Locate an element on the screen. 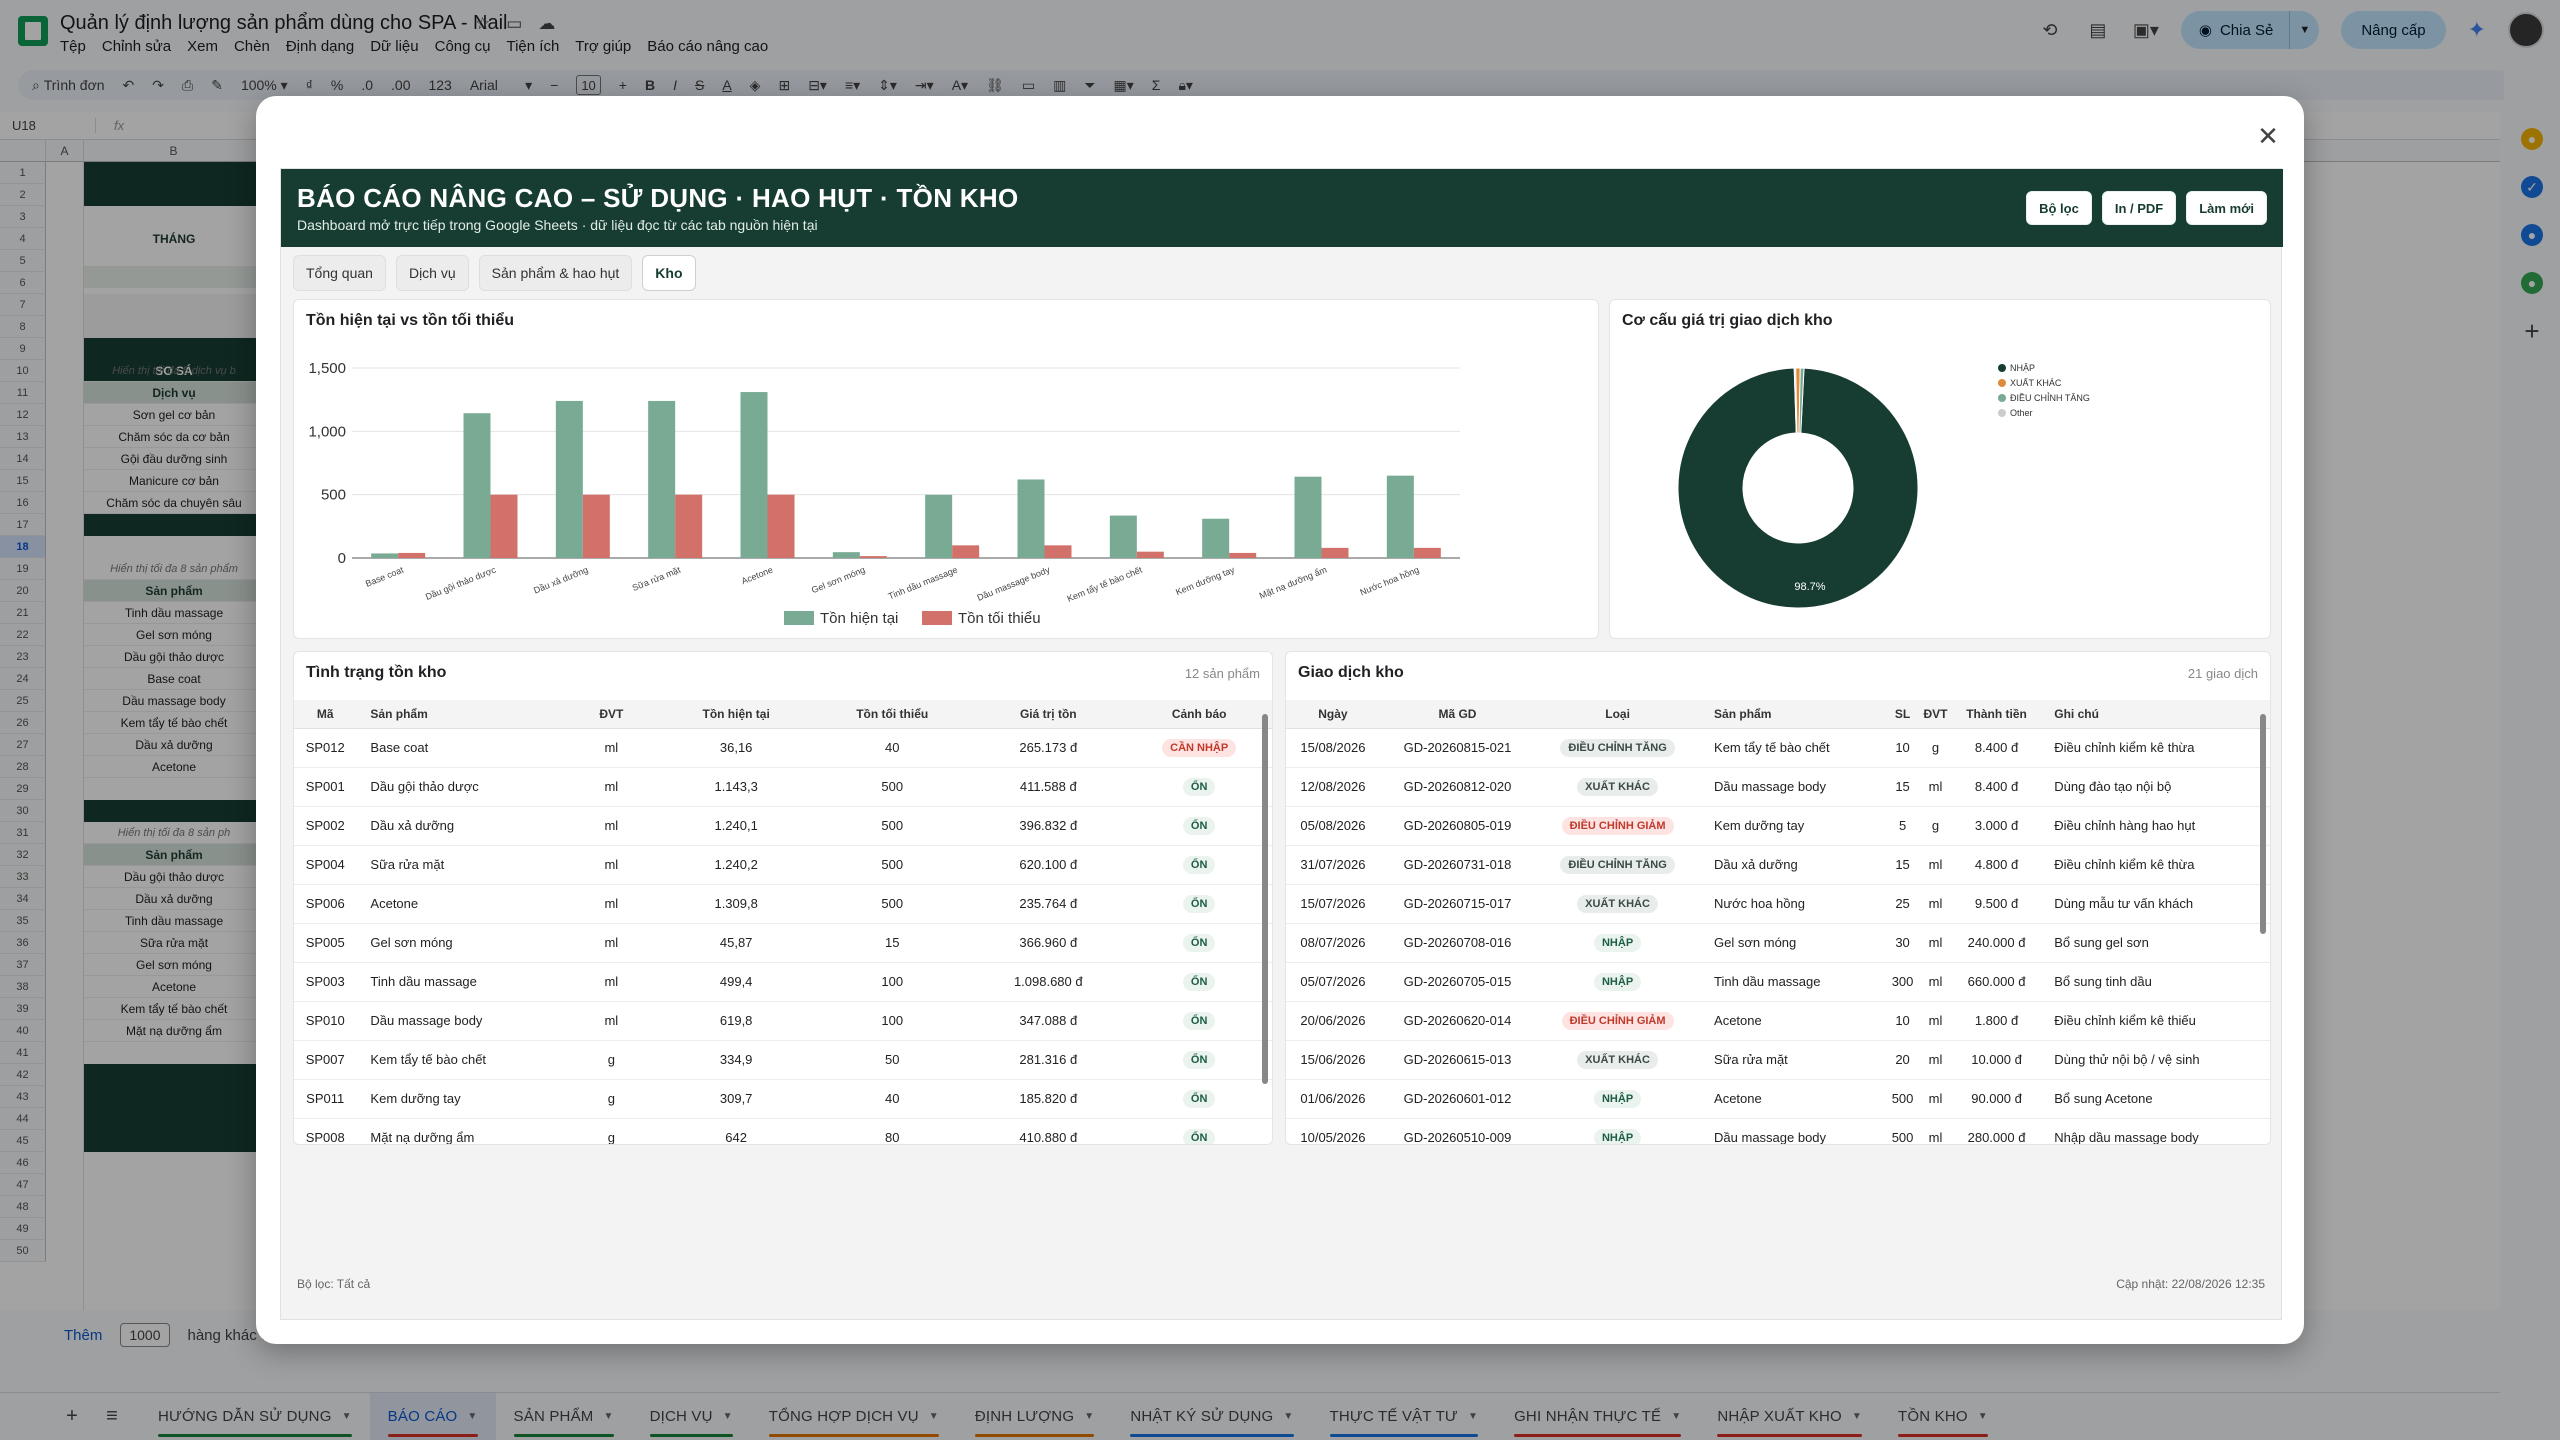 This screenshot has width=2560, height=1440. stock-col-header: ĐVT is located at coordinates (611, 714).